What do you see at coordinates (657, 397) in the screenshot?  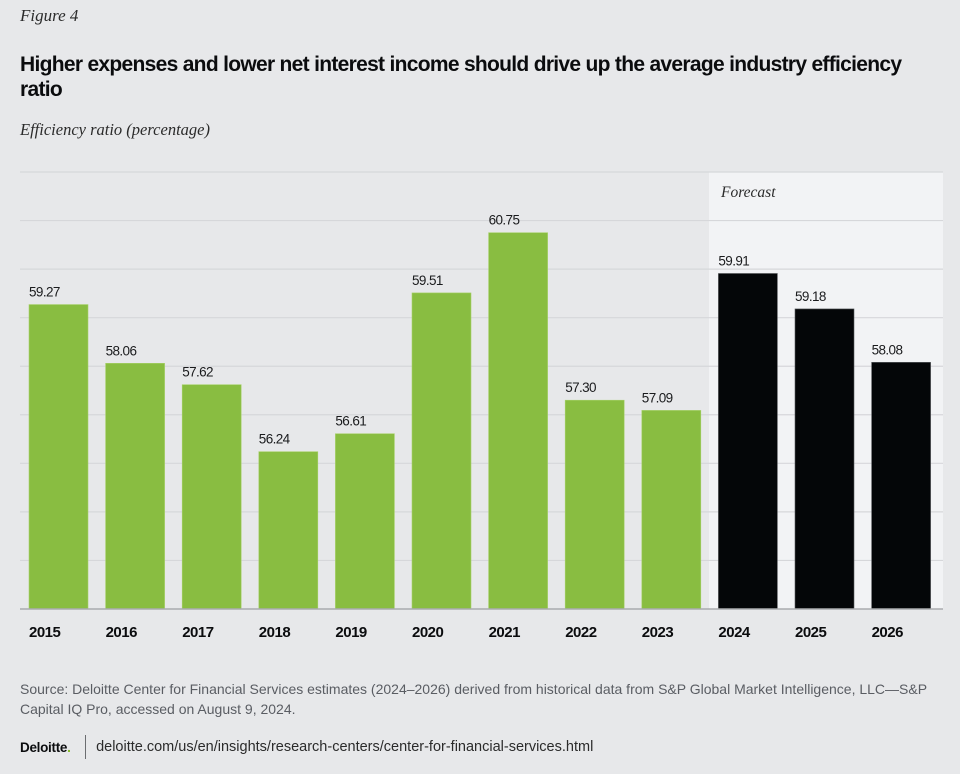 I see `value-label: 57.09` at bounding box center [657, 397].